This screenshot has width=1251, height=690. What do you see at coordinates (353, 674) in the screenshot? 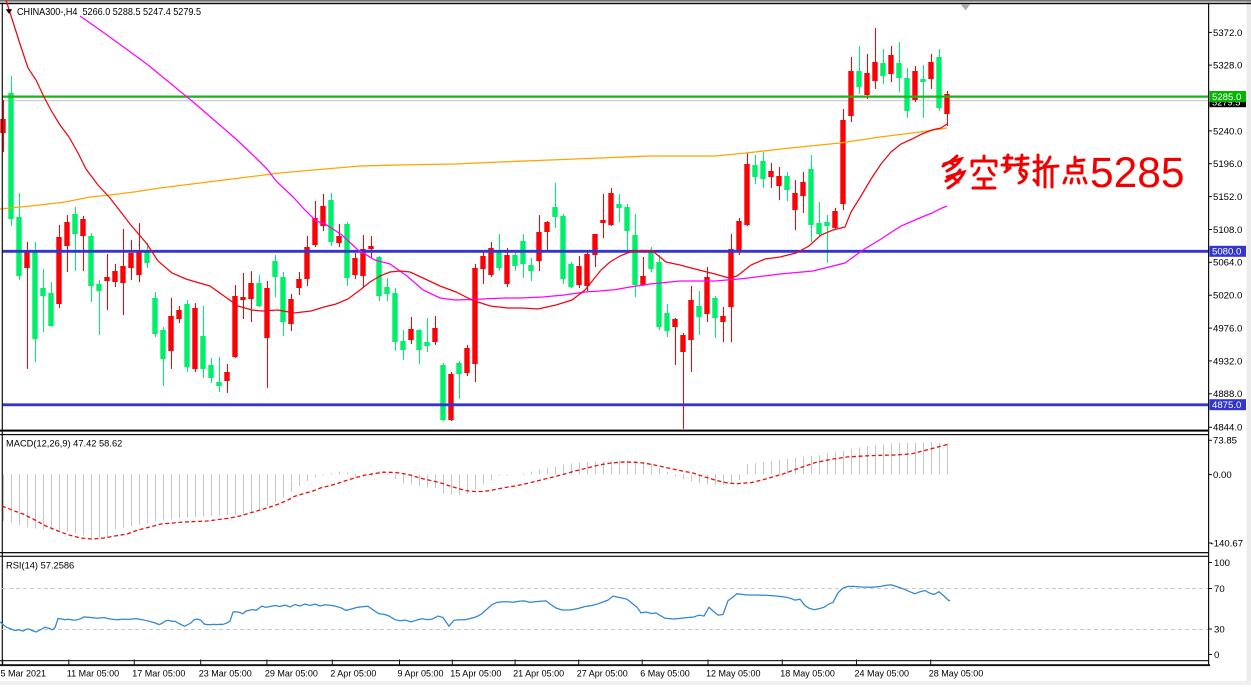
I see `svg-text: 2 Apr 05:00` at bounding box center [353, 674].